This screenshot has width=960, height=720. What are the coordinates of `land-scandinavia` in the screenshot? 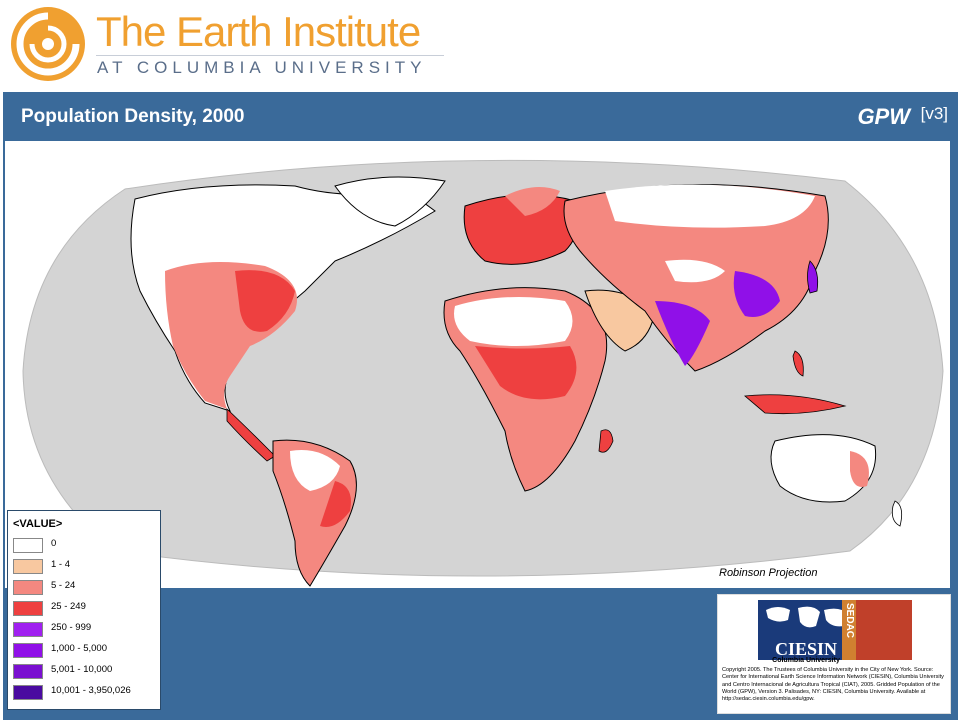 It's located at (532, 201).